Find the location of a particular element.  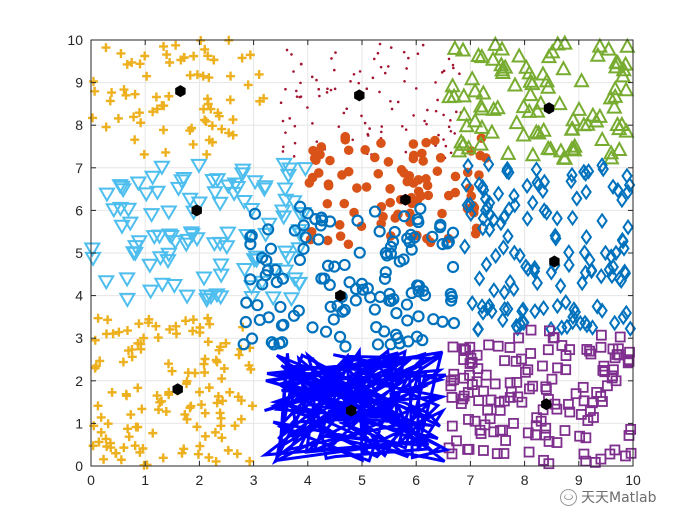

centroid-marker is located at coordinates (554, 261).